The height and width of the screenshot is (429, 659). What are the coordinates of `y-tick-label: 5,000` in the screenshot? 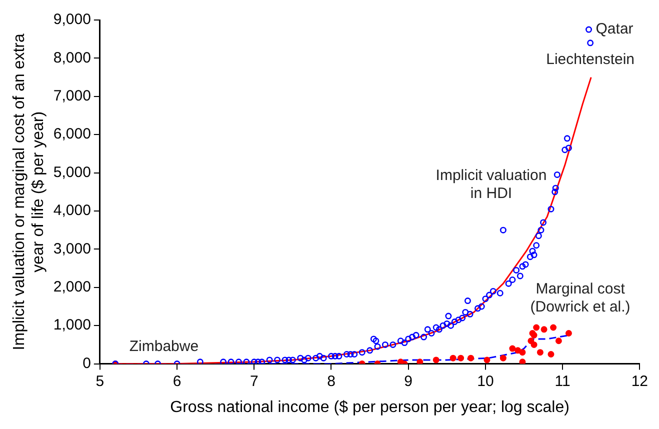 It's located at (72, 172).